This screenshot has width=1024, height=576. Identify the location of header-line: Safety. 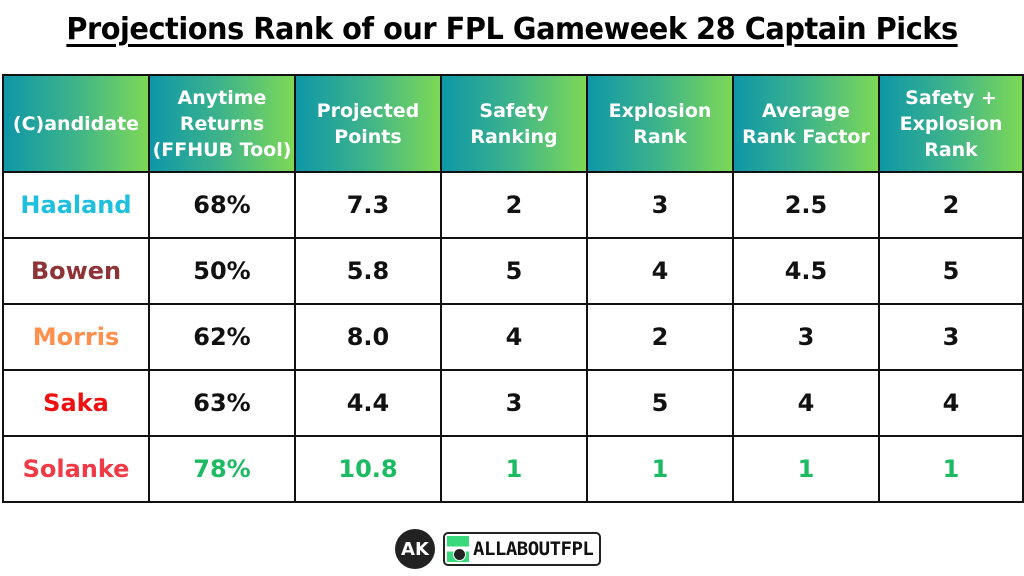
(514, 110).